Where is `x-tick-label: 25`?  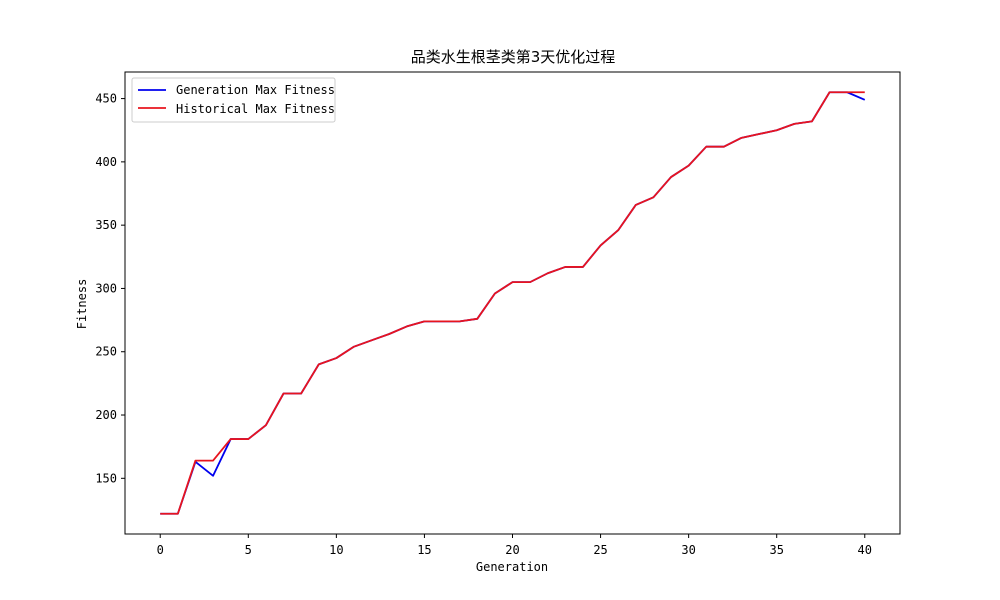
x-tick-label: 25 is located at coordinates (600, 550).